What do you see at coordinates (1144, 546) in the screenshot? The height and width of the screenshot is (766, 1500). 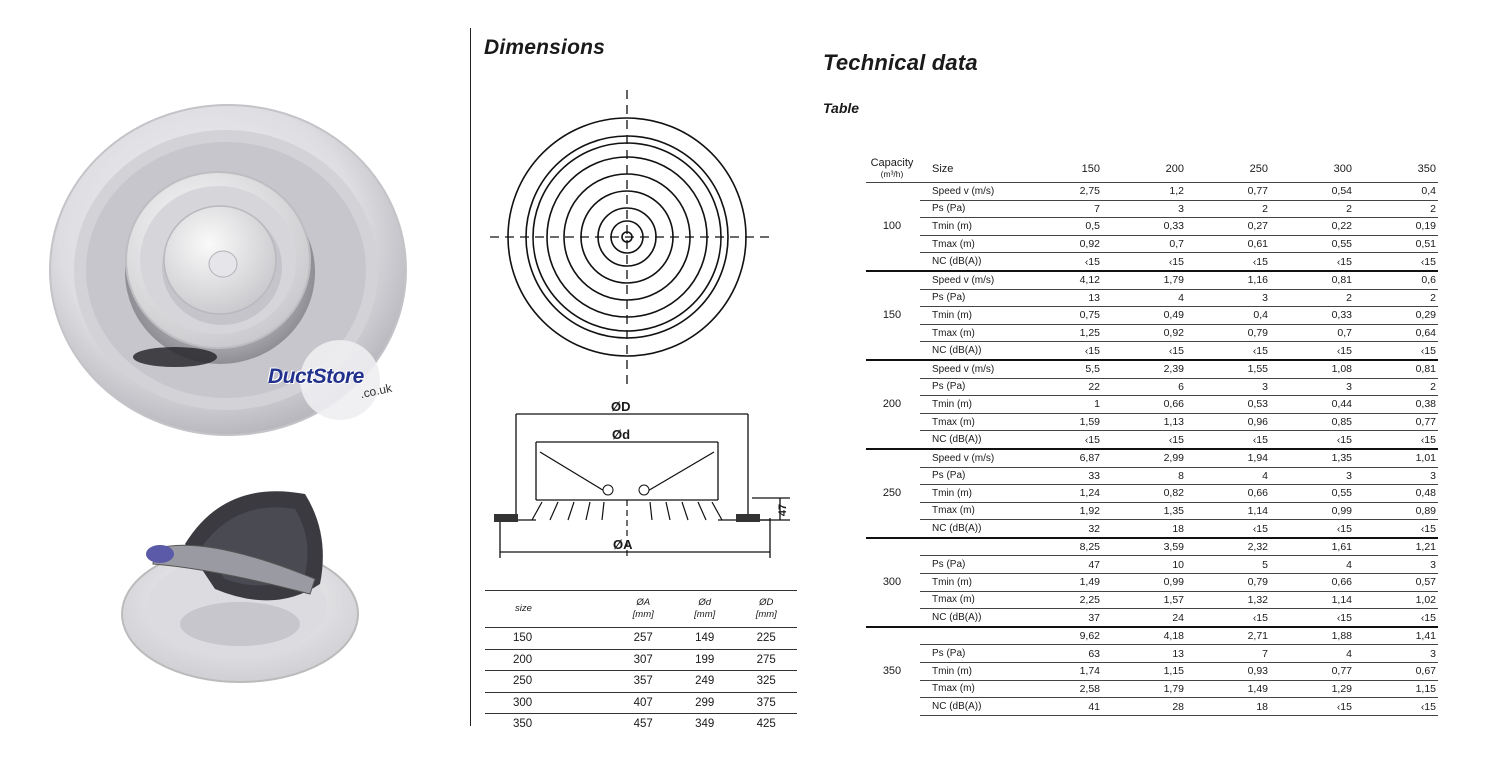 I see `value-cell: 3,59` at bounding box center [1144, 546].